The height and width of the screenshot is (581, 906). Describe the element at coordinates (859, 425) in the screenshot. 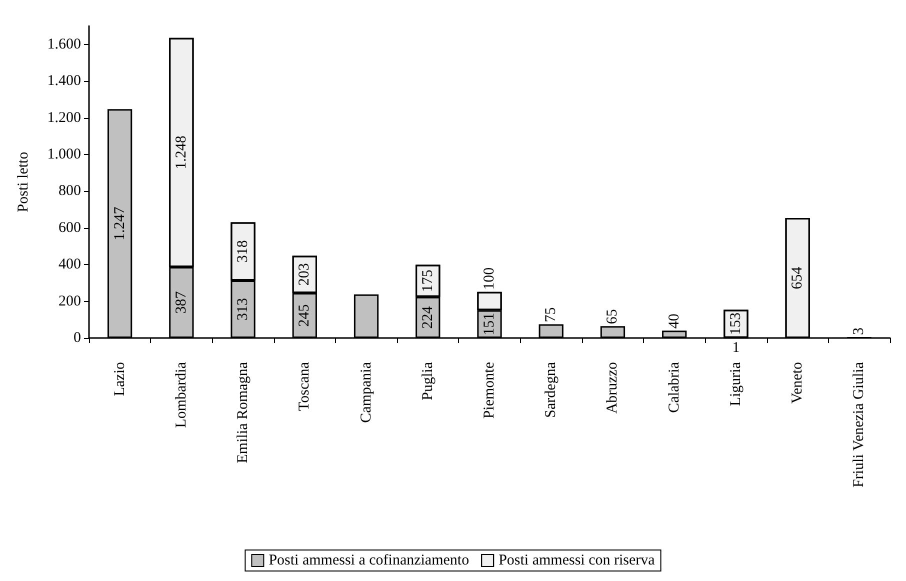

I see `x-tick-label: Friuli Venezia Giulia` at that location.